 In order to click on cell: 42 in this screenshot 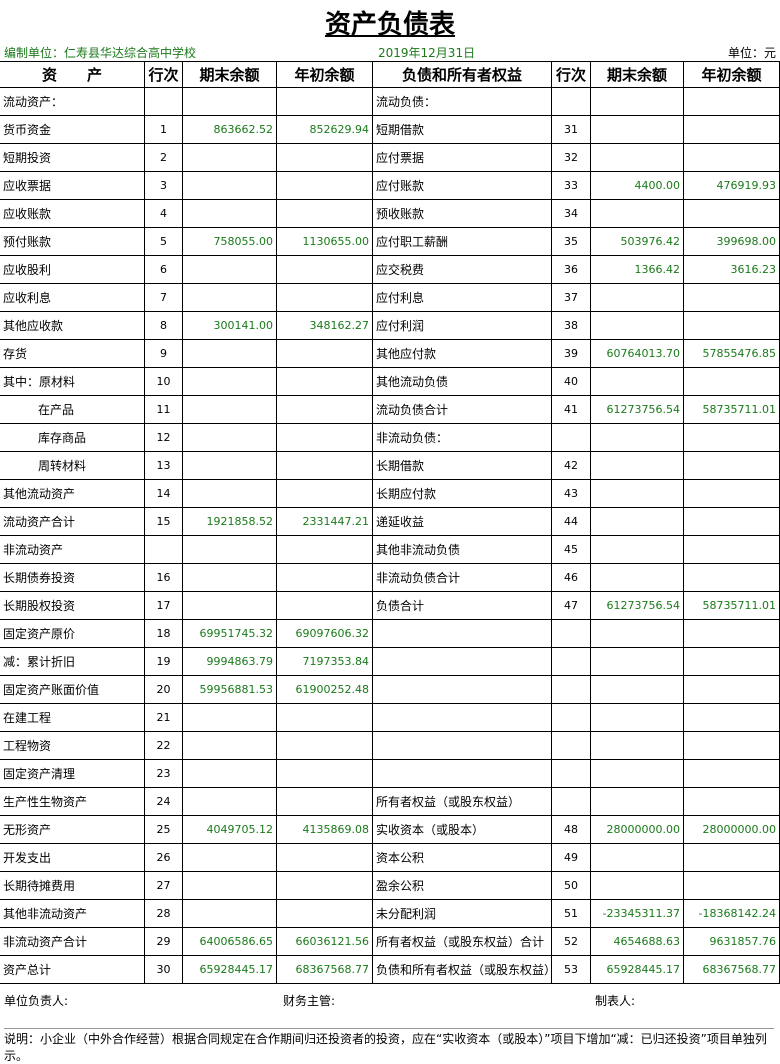, I will do `click(571, 466)`.